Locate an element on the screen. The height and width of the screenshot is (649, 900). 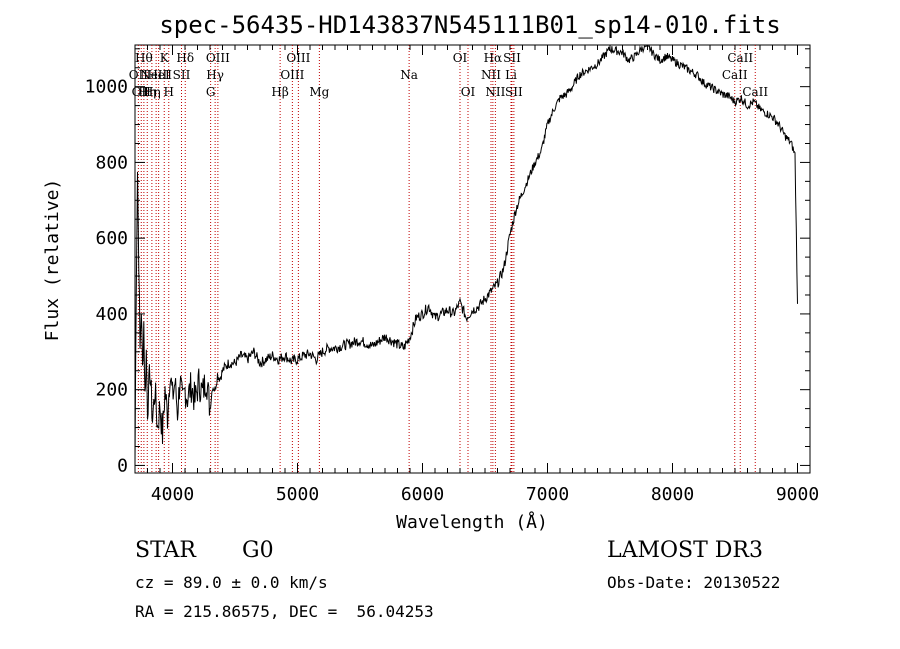
line-label-6: HeI is located at coordinates (158, 75).